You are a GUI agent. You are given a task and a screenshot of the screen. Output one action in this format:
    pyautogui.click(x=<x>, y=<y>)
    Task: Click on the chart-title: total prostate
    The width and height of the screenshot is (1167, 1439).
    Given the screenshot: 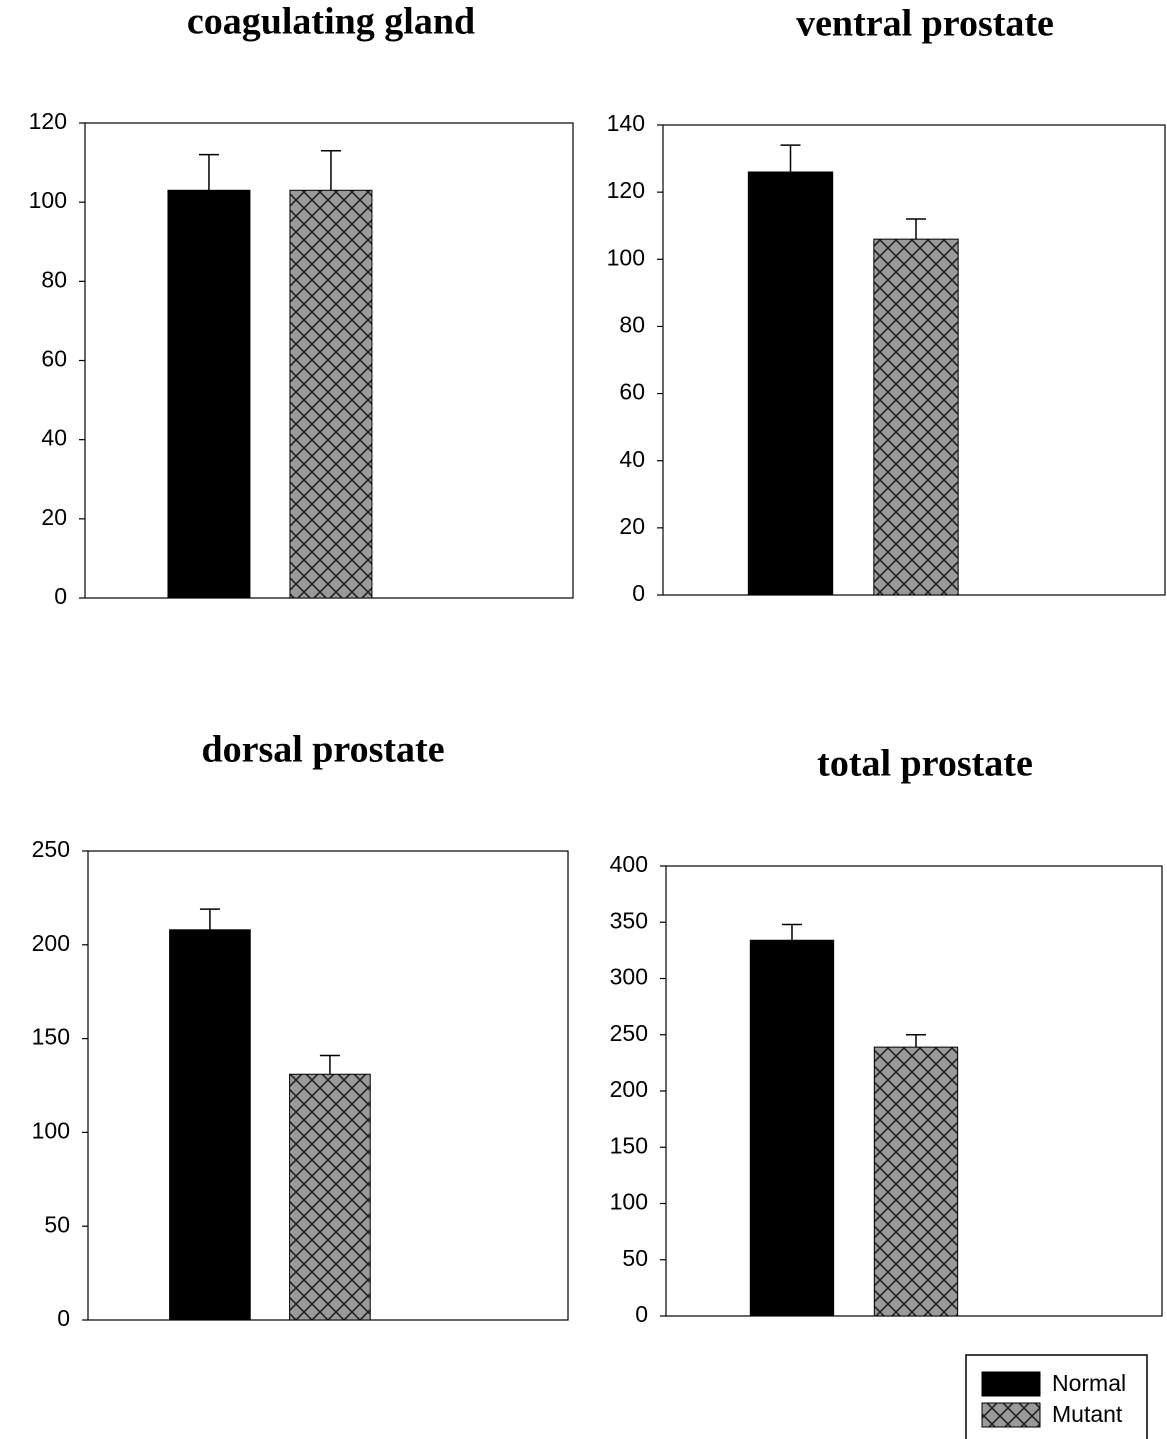 What is the action you would take?
    pyautogui.click(x=925, y=764)
    